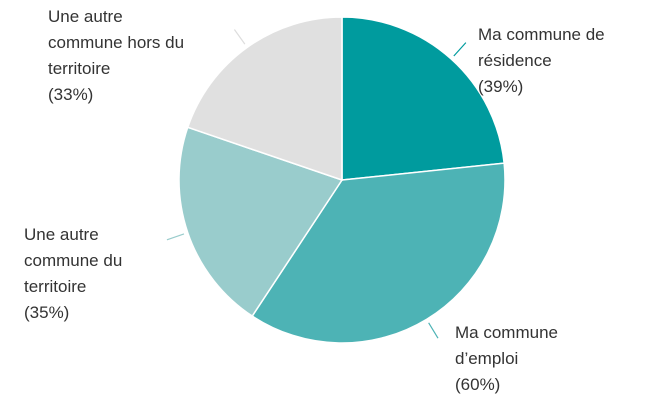 The width and height of the screenshot is (648, 402). I want to click on value-label: (33%), so click(71, 94).